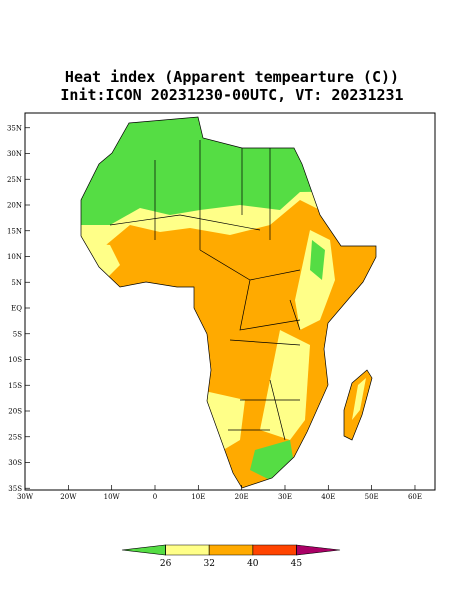 The width and height of the screenshot is (463, 600). I want to click on field-green-east, so click(317, 260).